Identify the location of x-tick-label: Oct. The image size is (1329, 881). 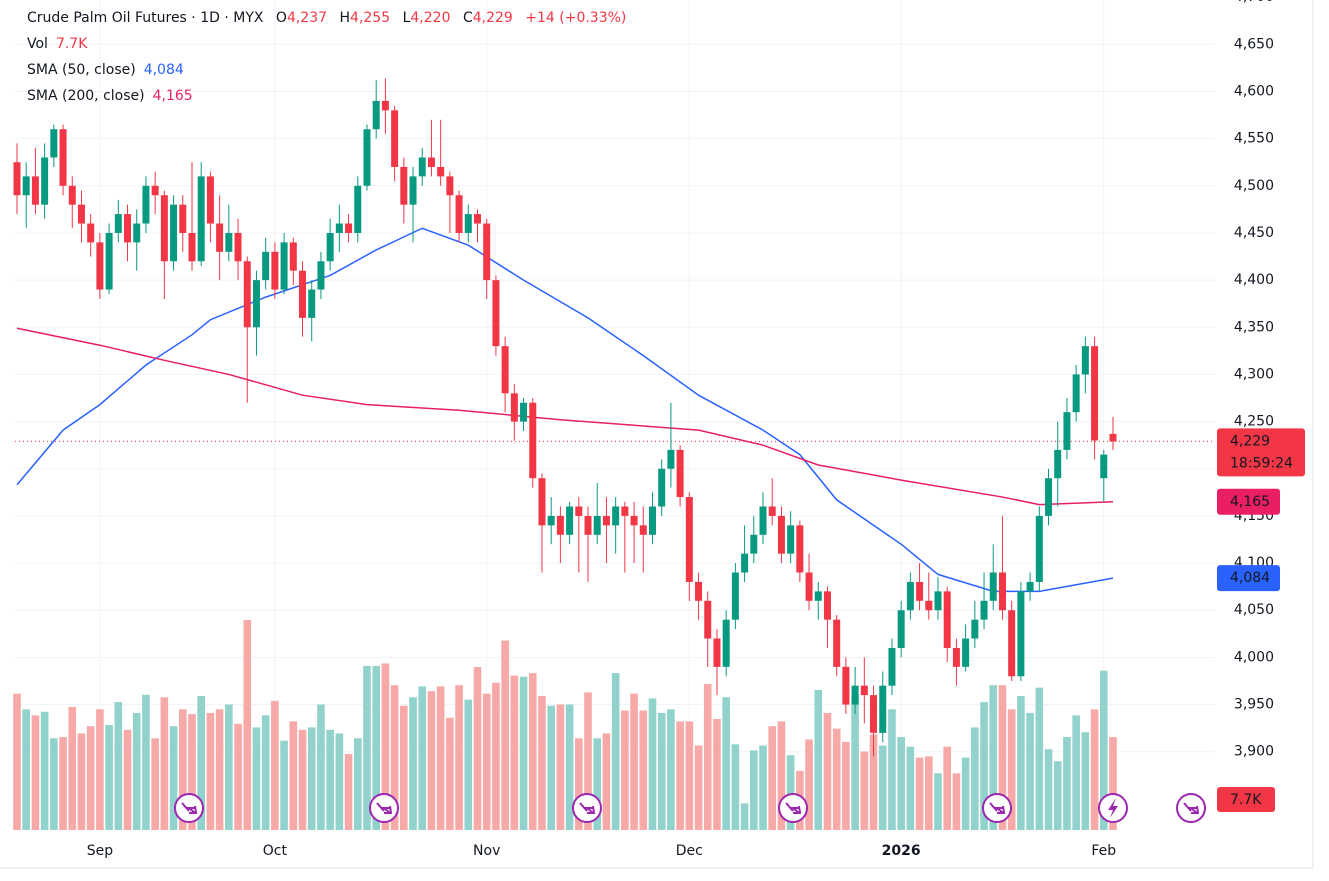
(275, 851).